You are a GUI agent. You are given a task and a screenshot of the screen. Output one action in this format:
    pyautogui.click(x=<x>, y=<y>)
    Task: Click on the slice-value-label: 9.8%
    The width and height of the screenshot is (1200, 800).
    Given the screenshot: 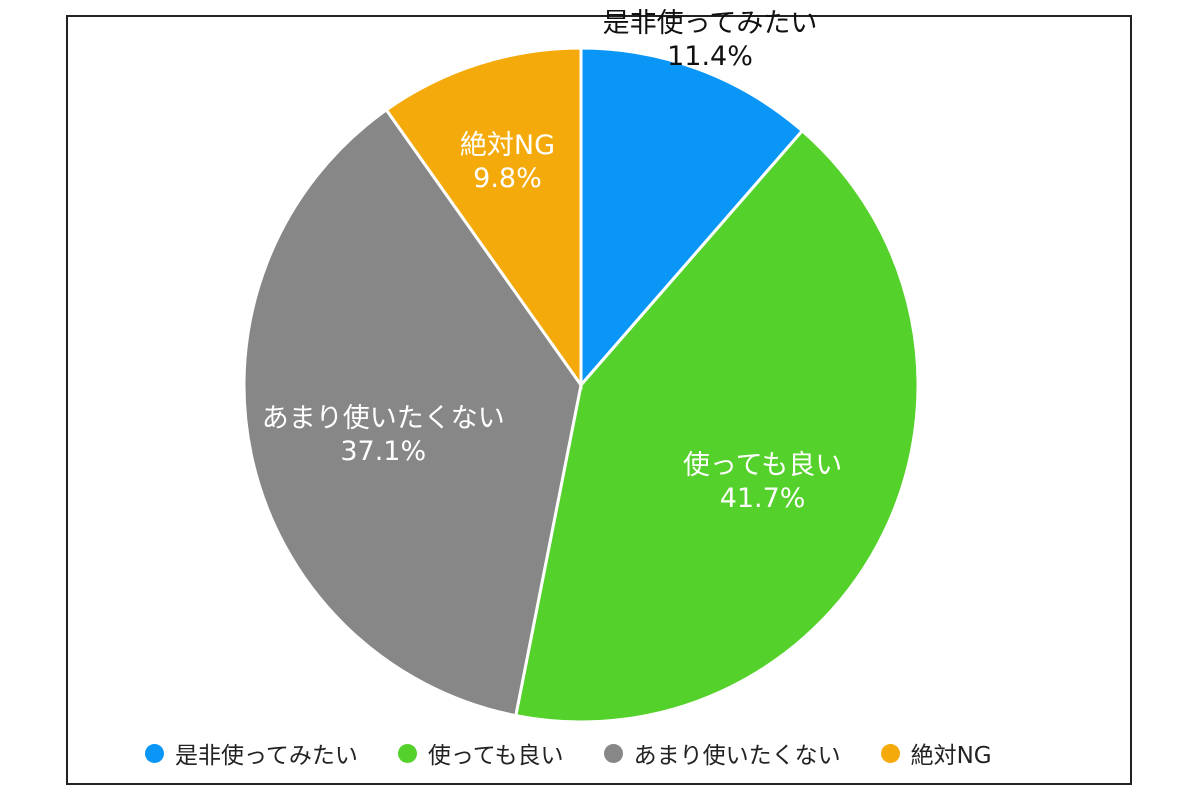 What is the action you would take?
    pyautogui.click(x=507, y=178)
    